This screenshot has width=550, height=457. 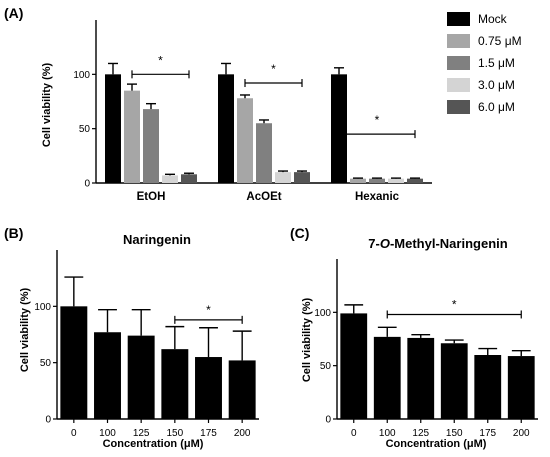 I want to click on panel-b-label: (B), so click(x=13, y=233).